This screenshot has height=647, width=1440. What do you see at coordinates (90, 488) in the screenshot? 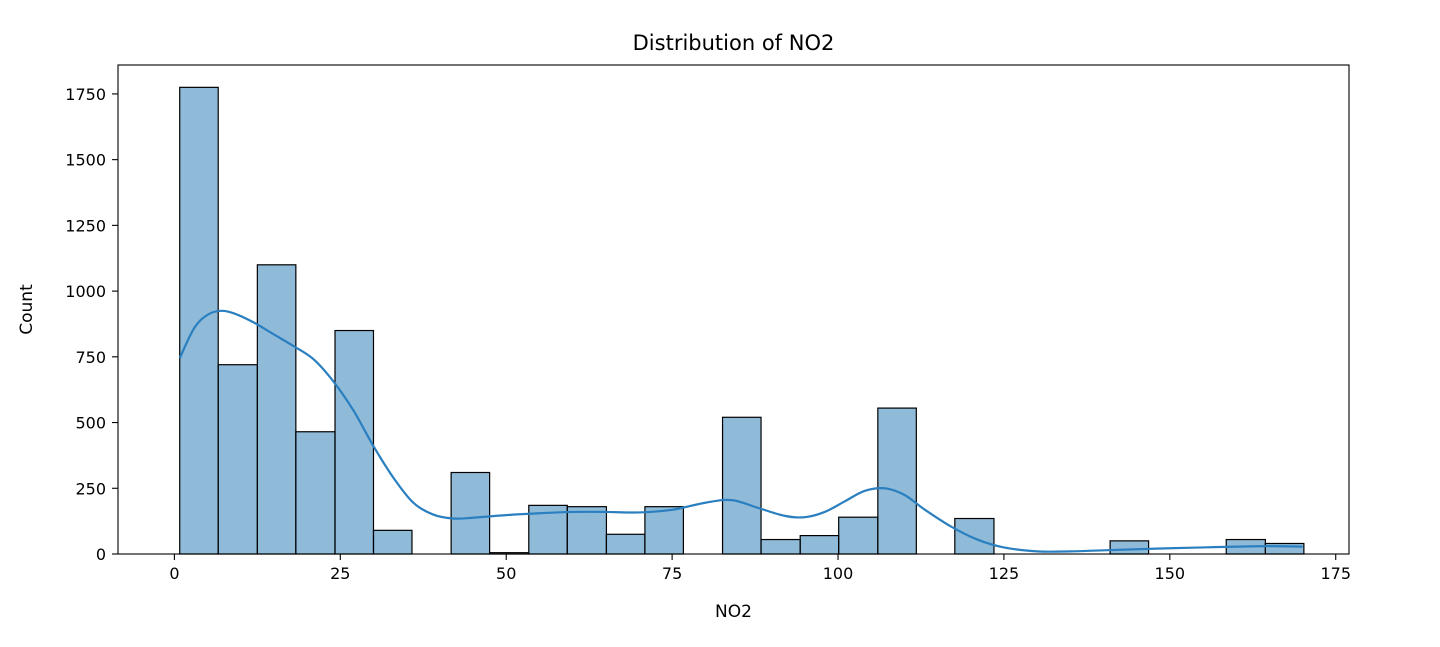
I see `y-tick-label: 250` at bounding box center [90, 488].